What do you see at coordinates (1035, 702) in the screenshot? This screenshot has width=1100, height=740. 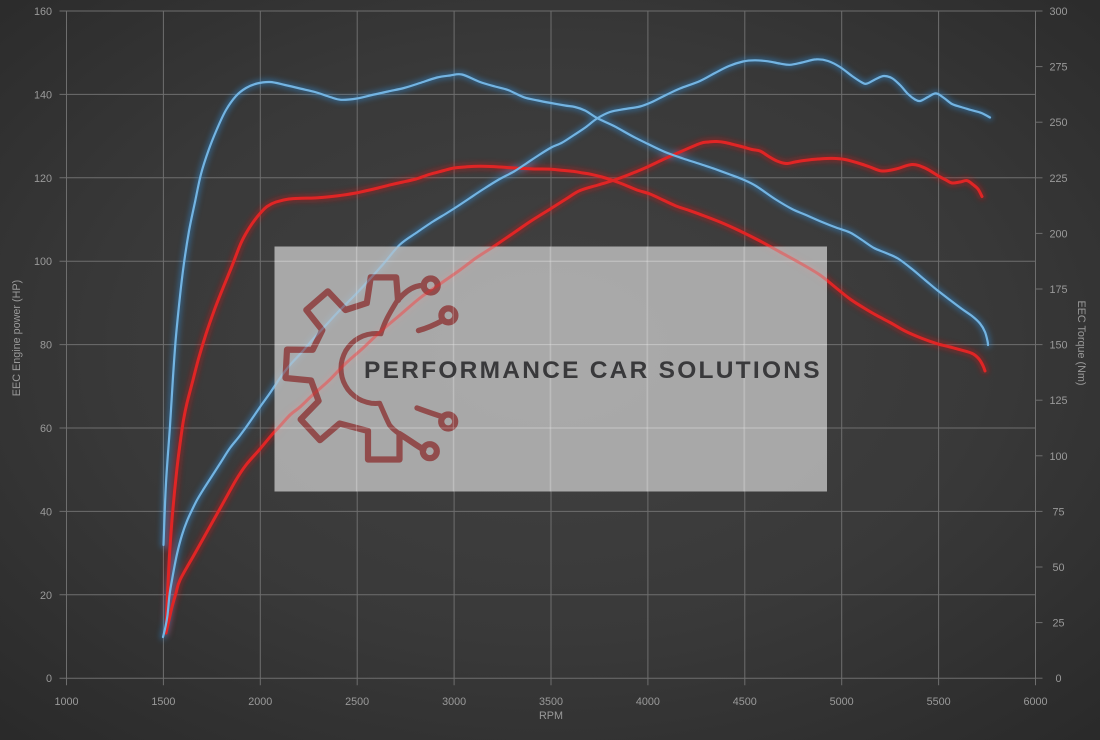 I see `svg-text: 6000` at bounding box center [1035, 702].